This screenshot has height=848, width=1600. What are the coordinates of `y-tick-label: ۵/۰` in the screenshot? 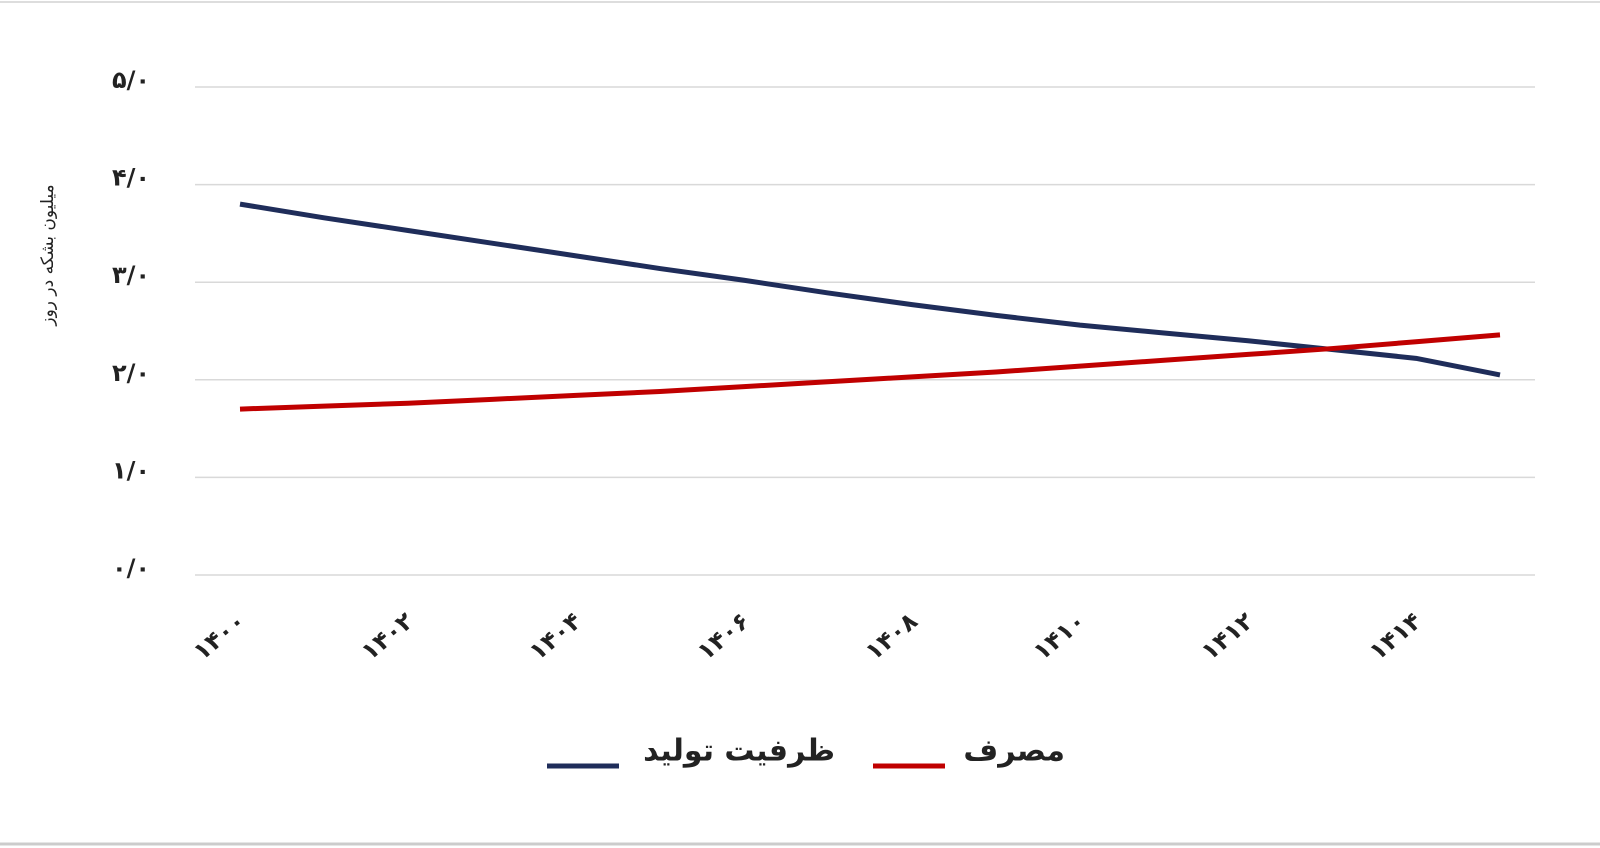 It's located at (131, 80).